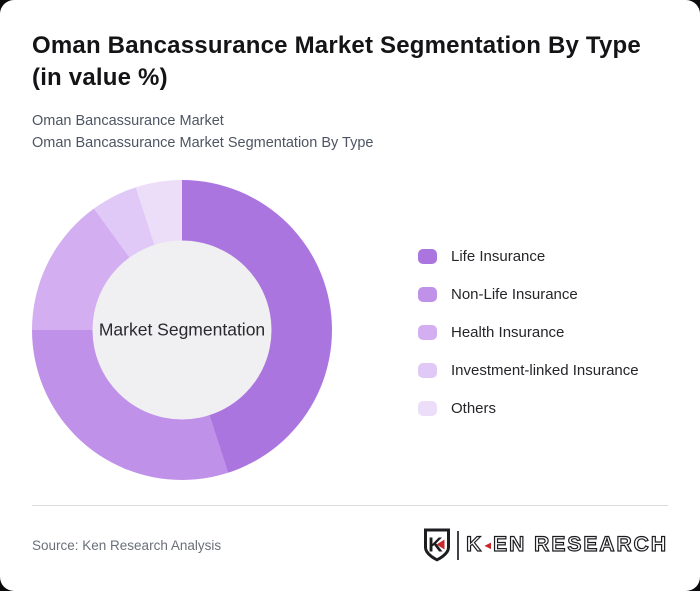 The height and width of the screenshot is (591, 700). What do you see at coordinates (528, 409) in the screenshot?
I see `legend-item-others: Others` at bounding box center [528, 409].